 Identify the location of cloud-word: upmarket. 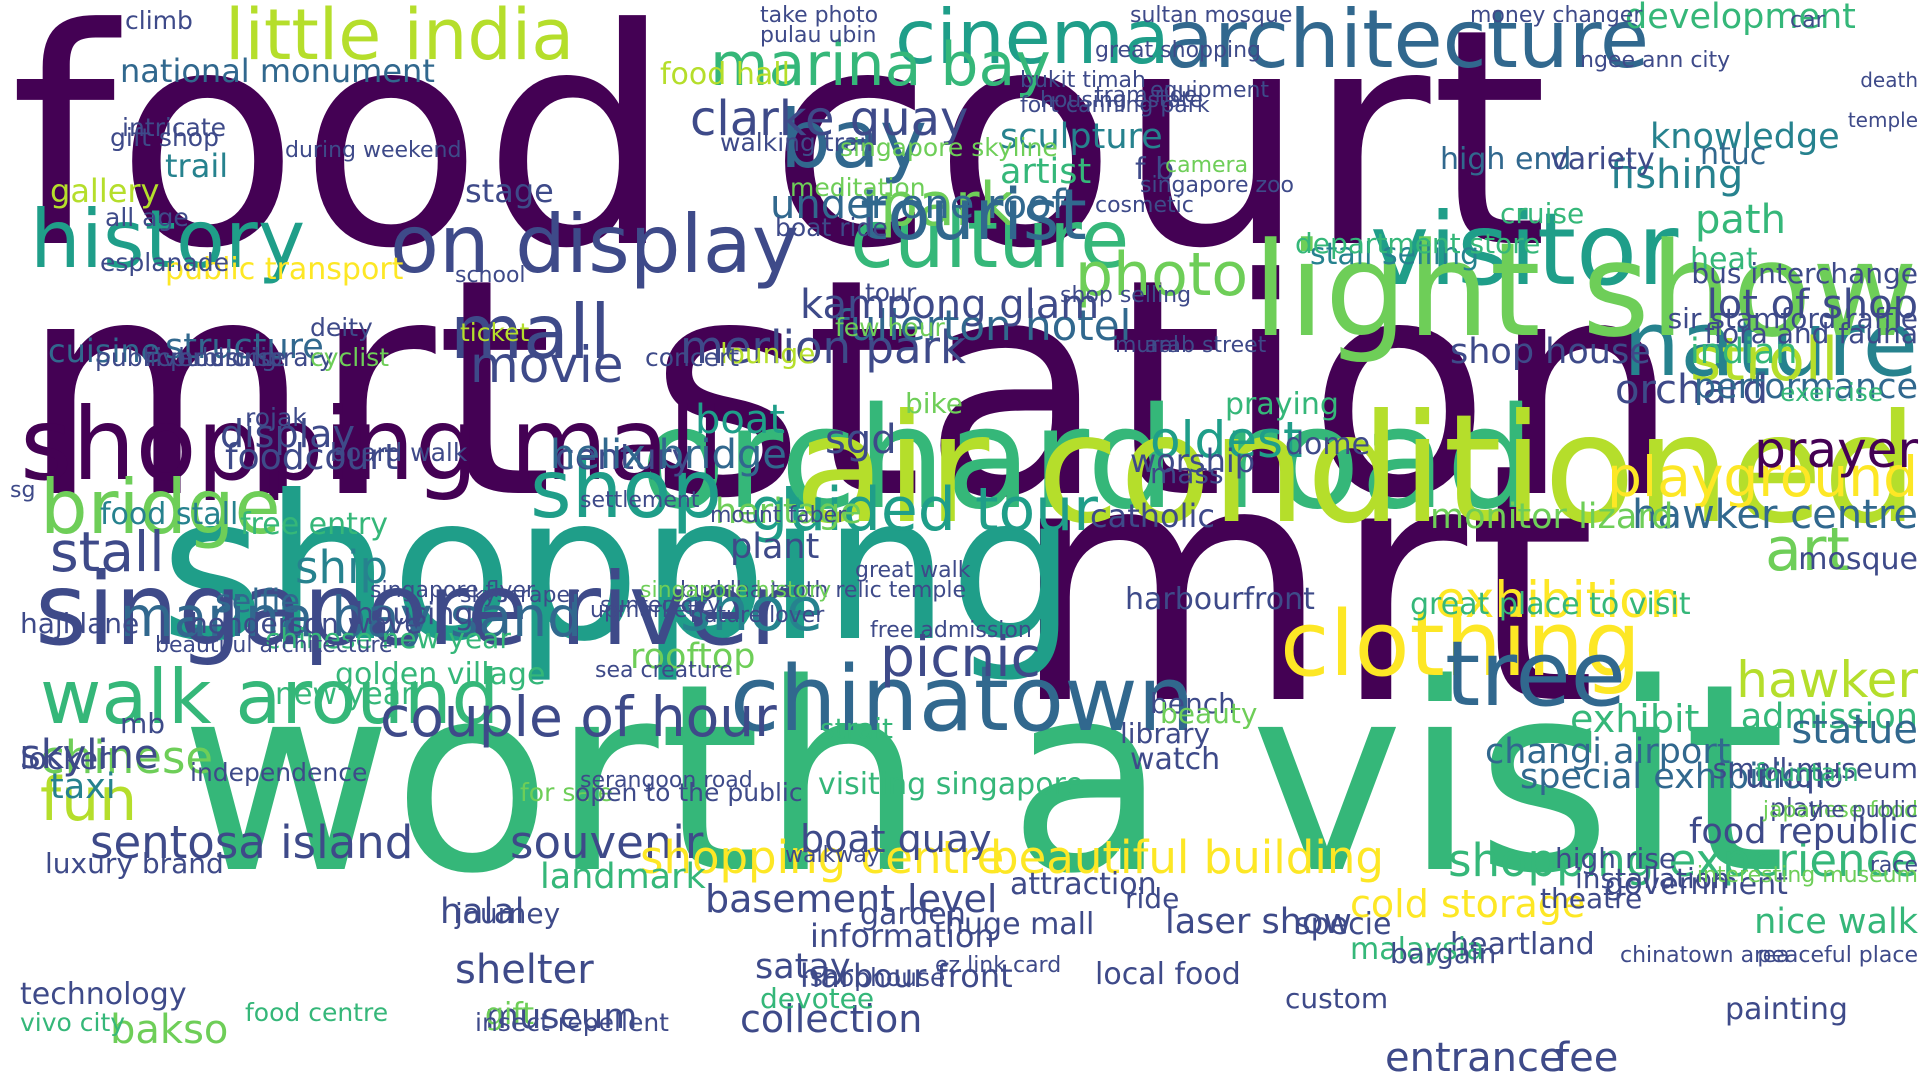
(643, 610).